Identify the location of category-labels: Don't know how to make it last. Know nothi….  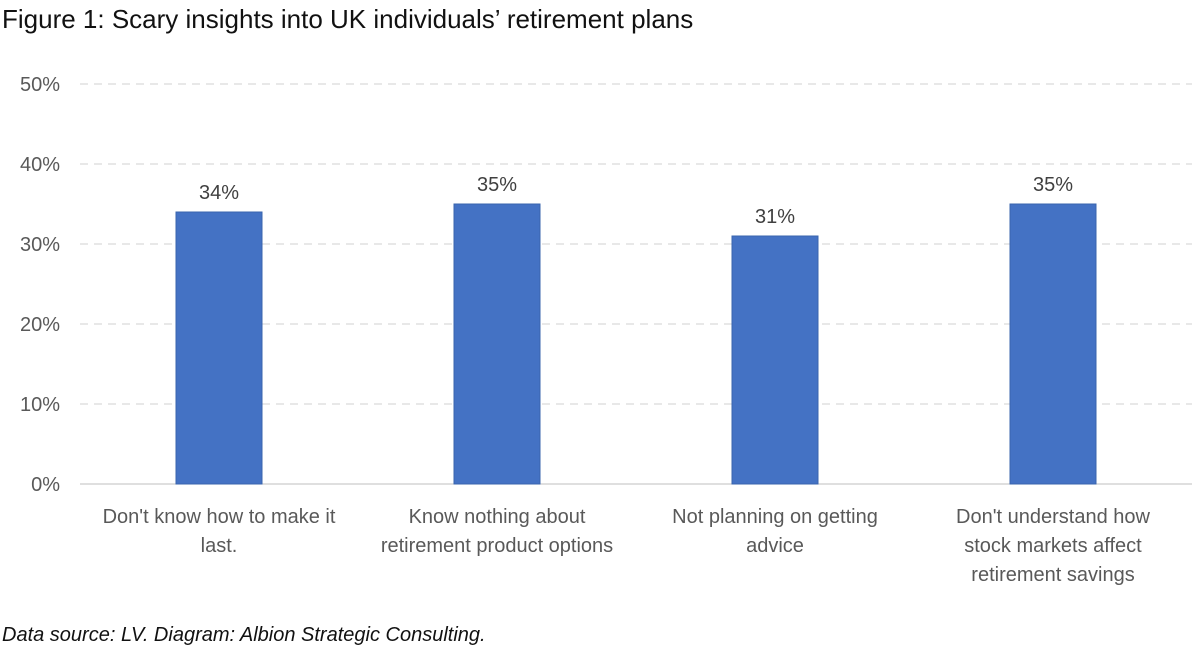
(627, 546).